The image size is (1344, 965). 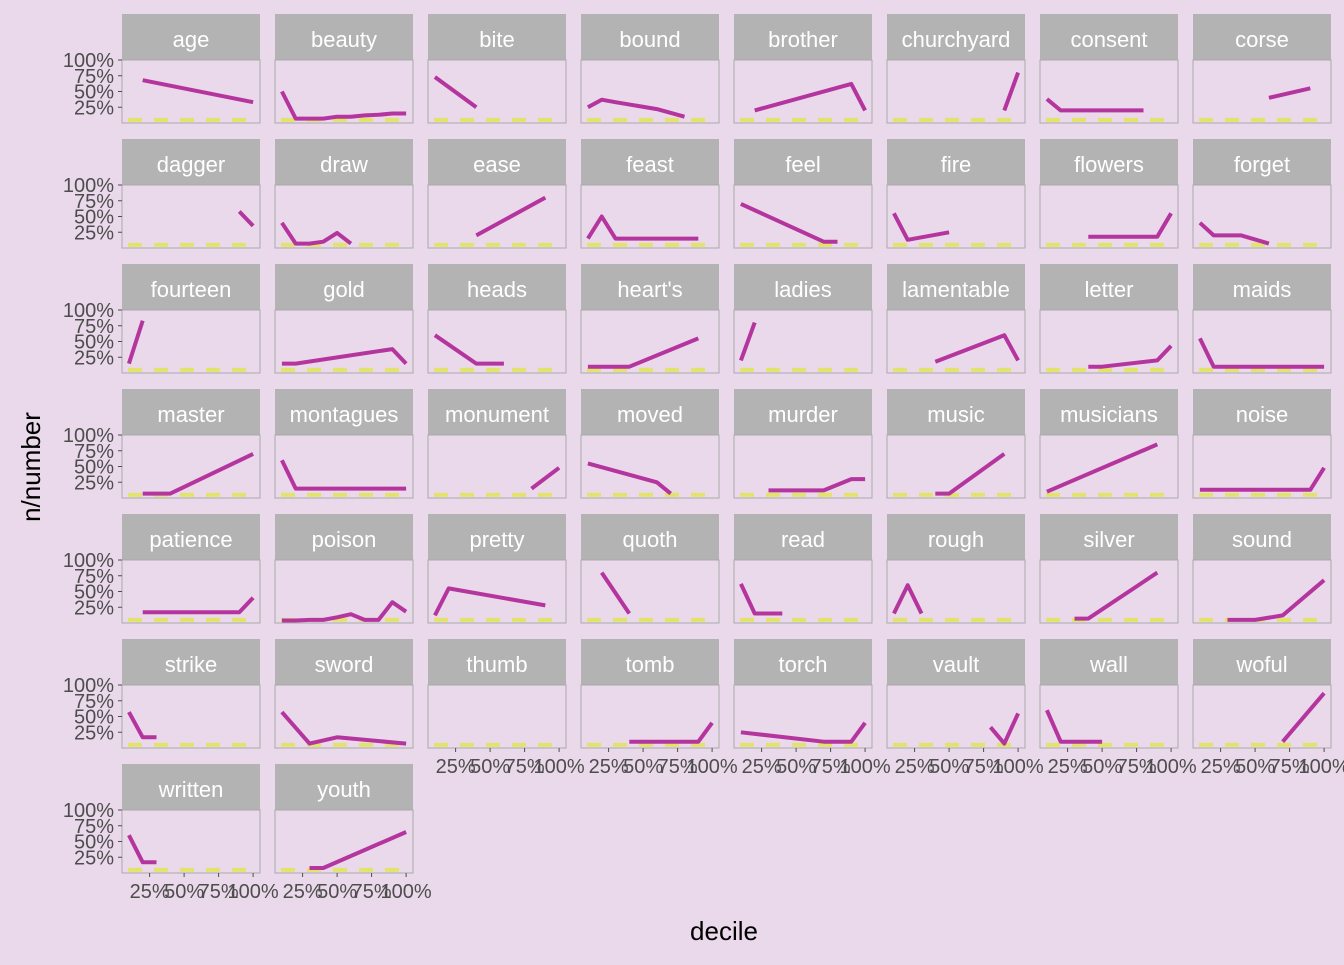 I want to click on facet-strip: feel, so click(x=803, y=162).